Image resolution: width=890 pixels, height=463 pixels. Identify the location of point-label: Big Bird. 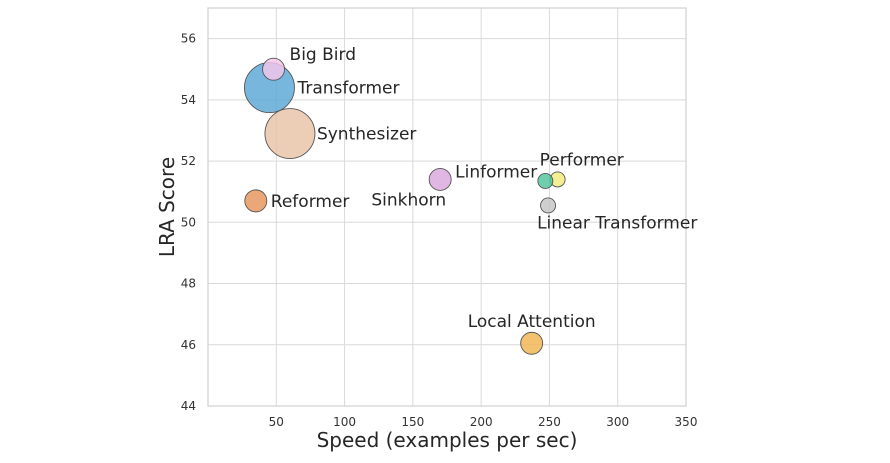
(323, 55).